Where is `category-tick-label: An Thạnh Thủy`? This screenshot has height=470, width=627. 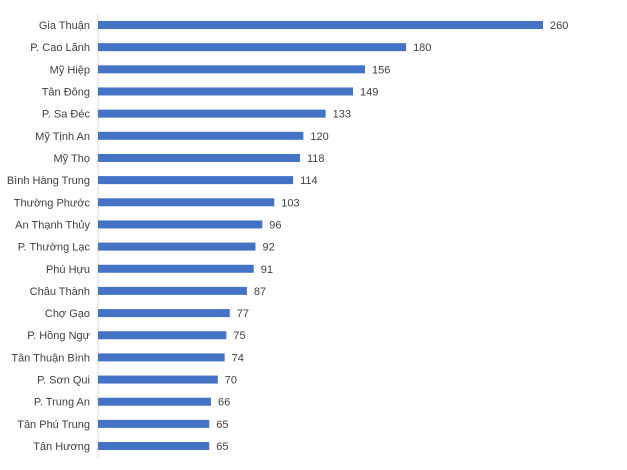 category-tick-label: An Thạnh Thủy is located at coordinates (52, 225).